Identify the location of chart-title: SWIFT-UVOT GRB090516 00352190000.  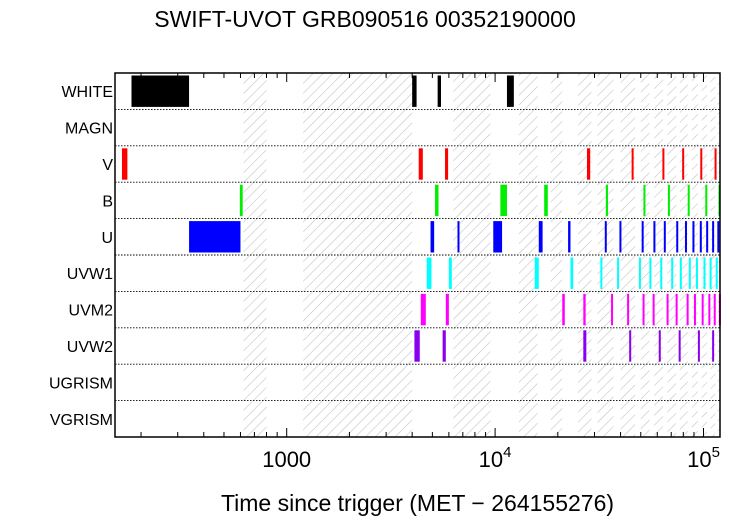
(365, 19).